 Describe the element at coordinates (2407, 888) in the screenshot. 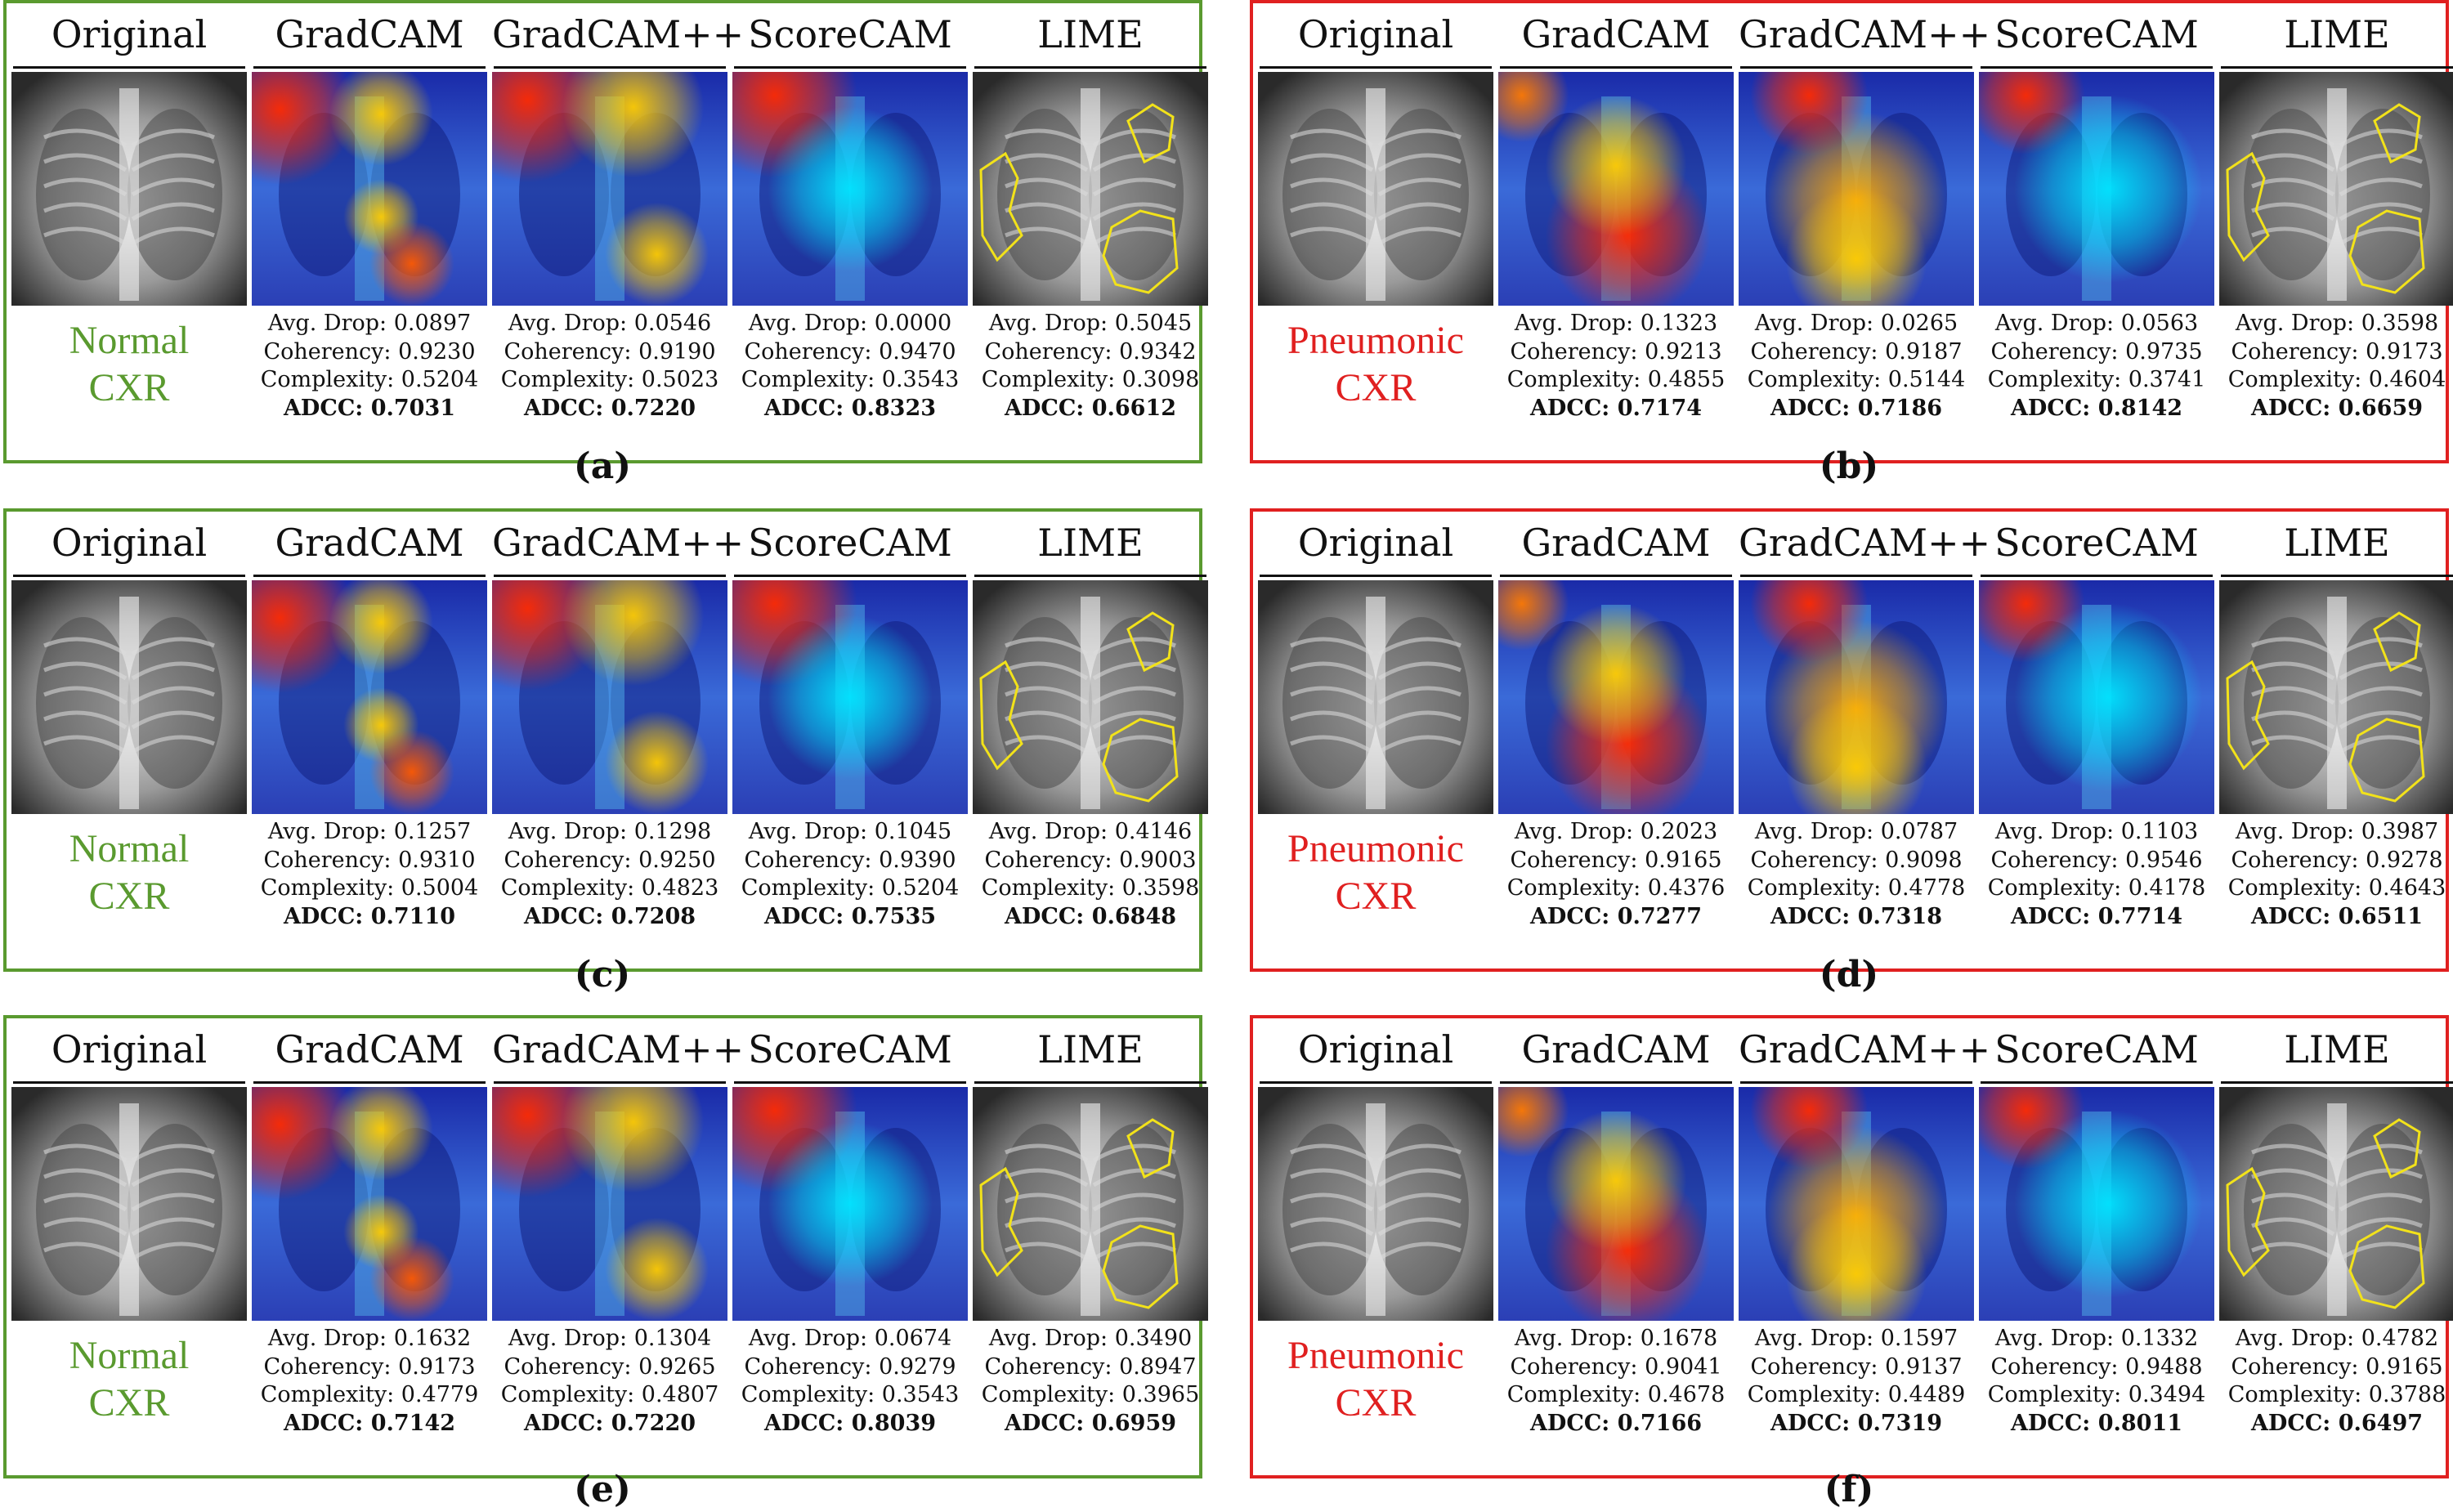

I see `complexity-value: 0.4643` at that location.